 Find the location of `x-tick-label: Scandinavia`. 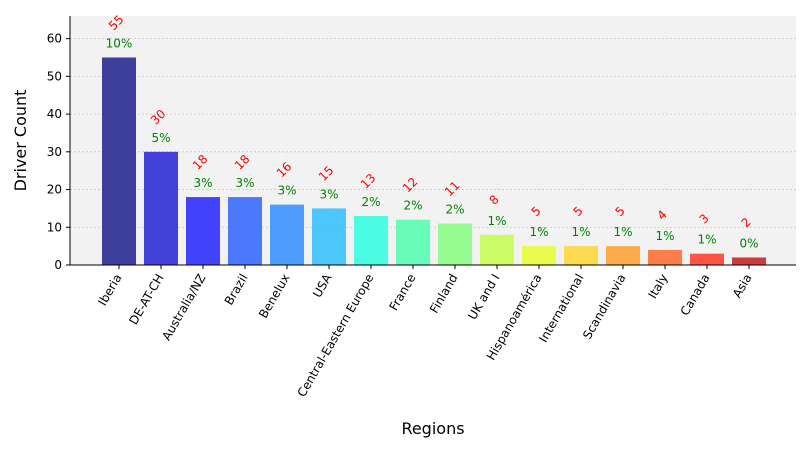

x-tick-label: Scandinavia is located at coordinates (604, 307).